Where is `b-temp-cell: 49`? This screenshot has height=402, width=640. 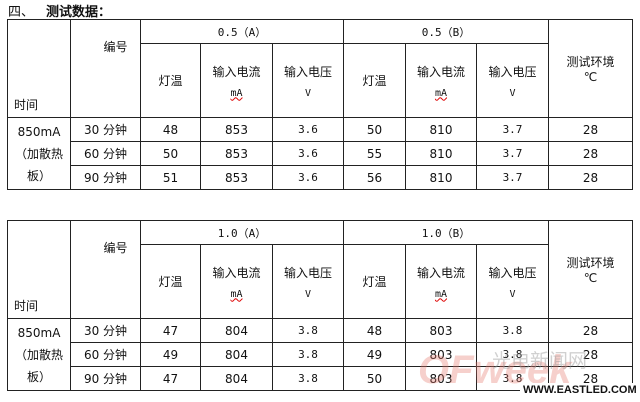
b-temp-cell: 49 is located at coordinates (374, 354).